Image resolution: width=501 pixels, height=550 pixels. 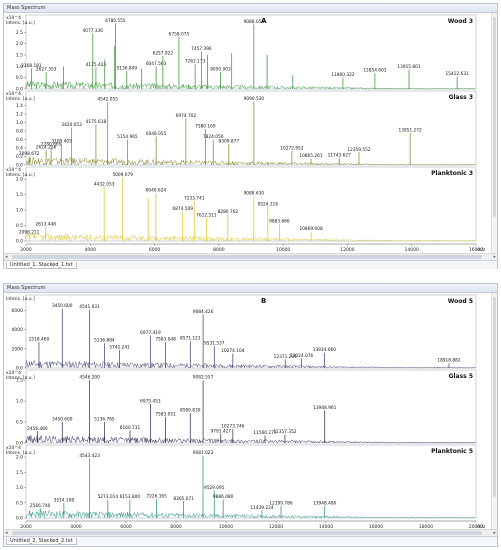 I want to click on peak-label: 13951.272, so click(x=411, y=131).